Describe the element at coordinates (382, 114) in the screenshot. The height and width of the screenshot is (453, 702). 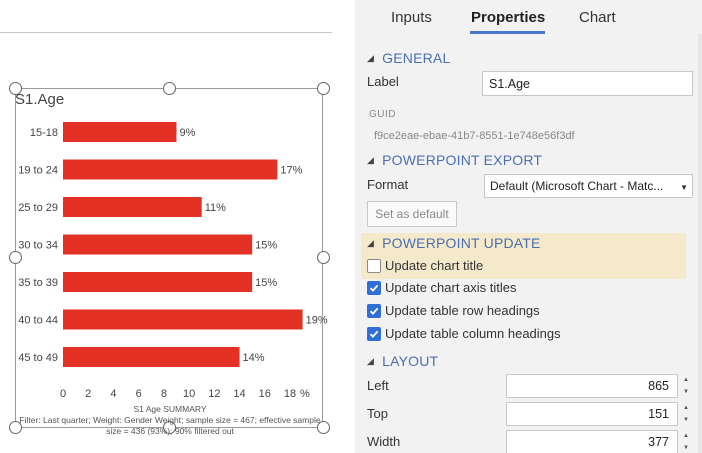
I see `guid-caption: GUID` at that location.